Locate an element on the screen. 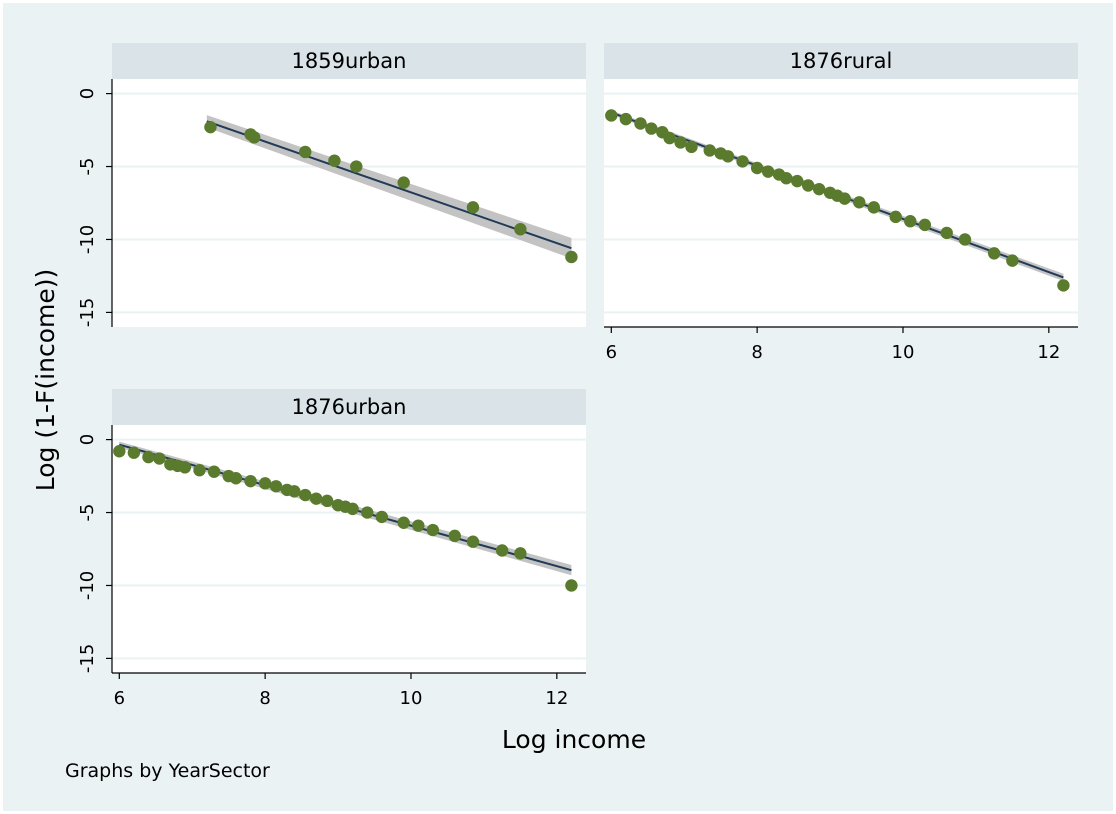 Image resolution: width=1116 pixels, height=814 pixels. panel-1-header is located at coordinates (841, 61).